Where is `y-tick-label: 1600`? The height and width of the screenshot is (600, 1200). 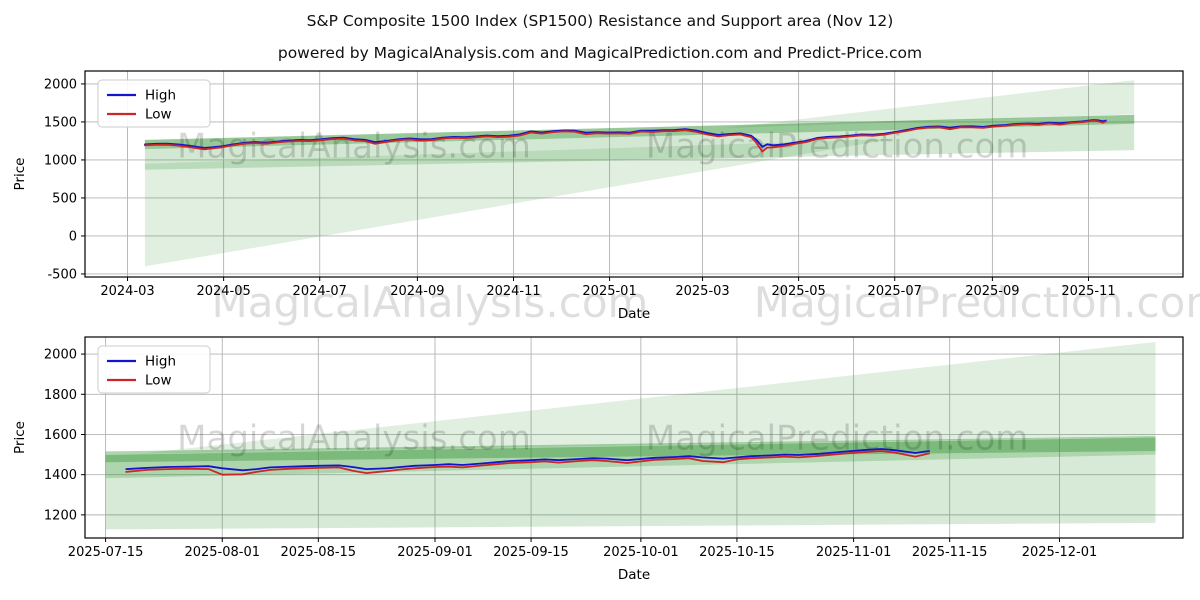 y-tick-label: 1600 is located at coordinates (60, 435).